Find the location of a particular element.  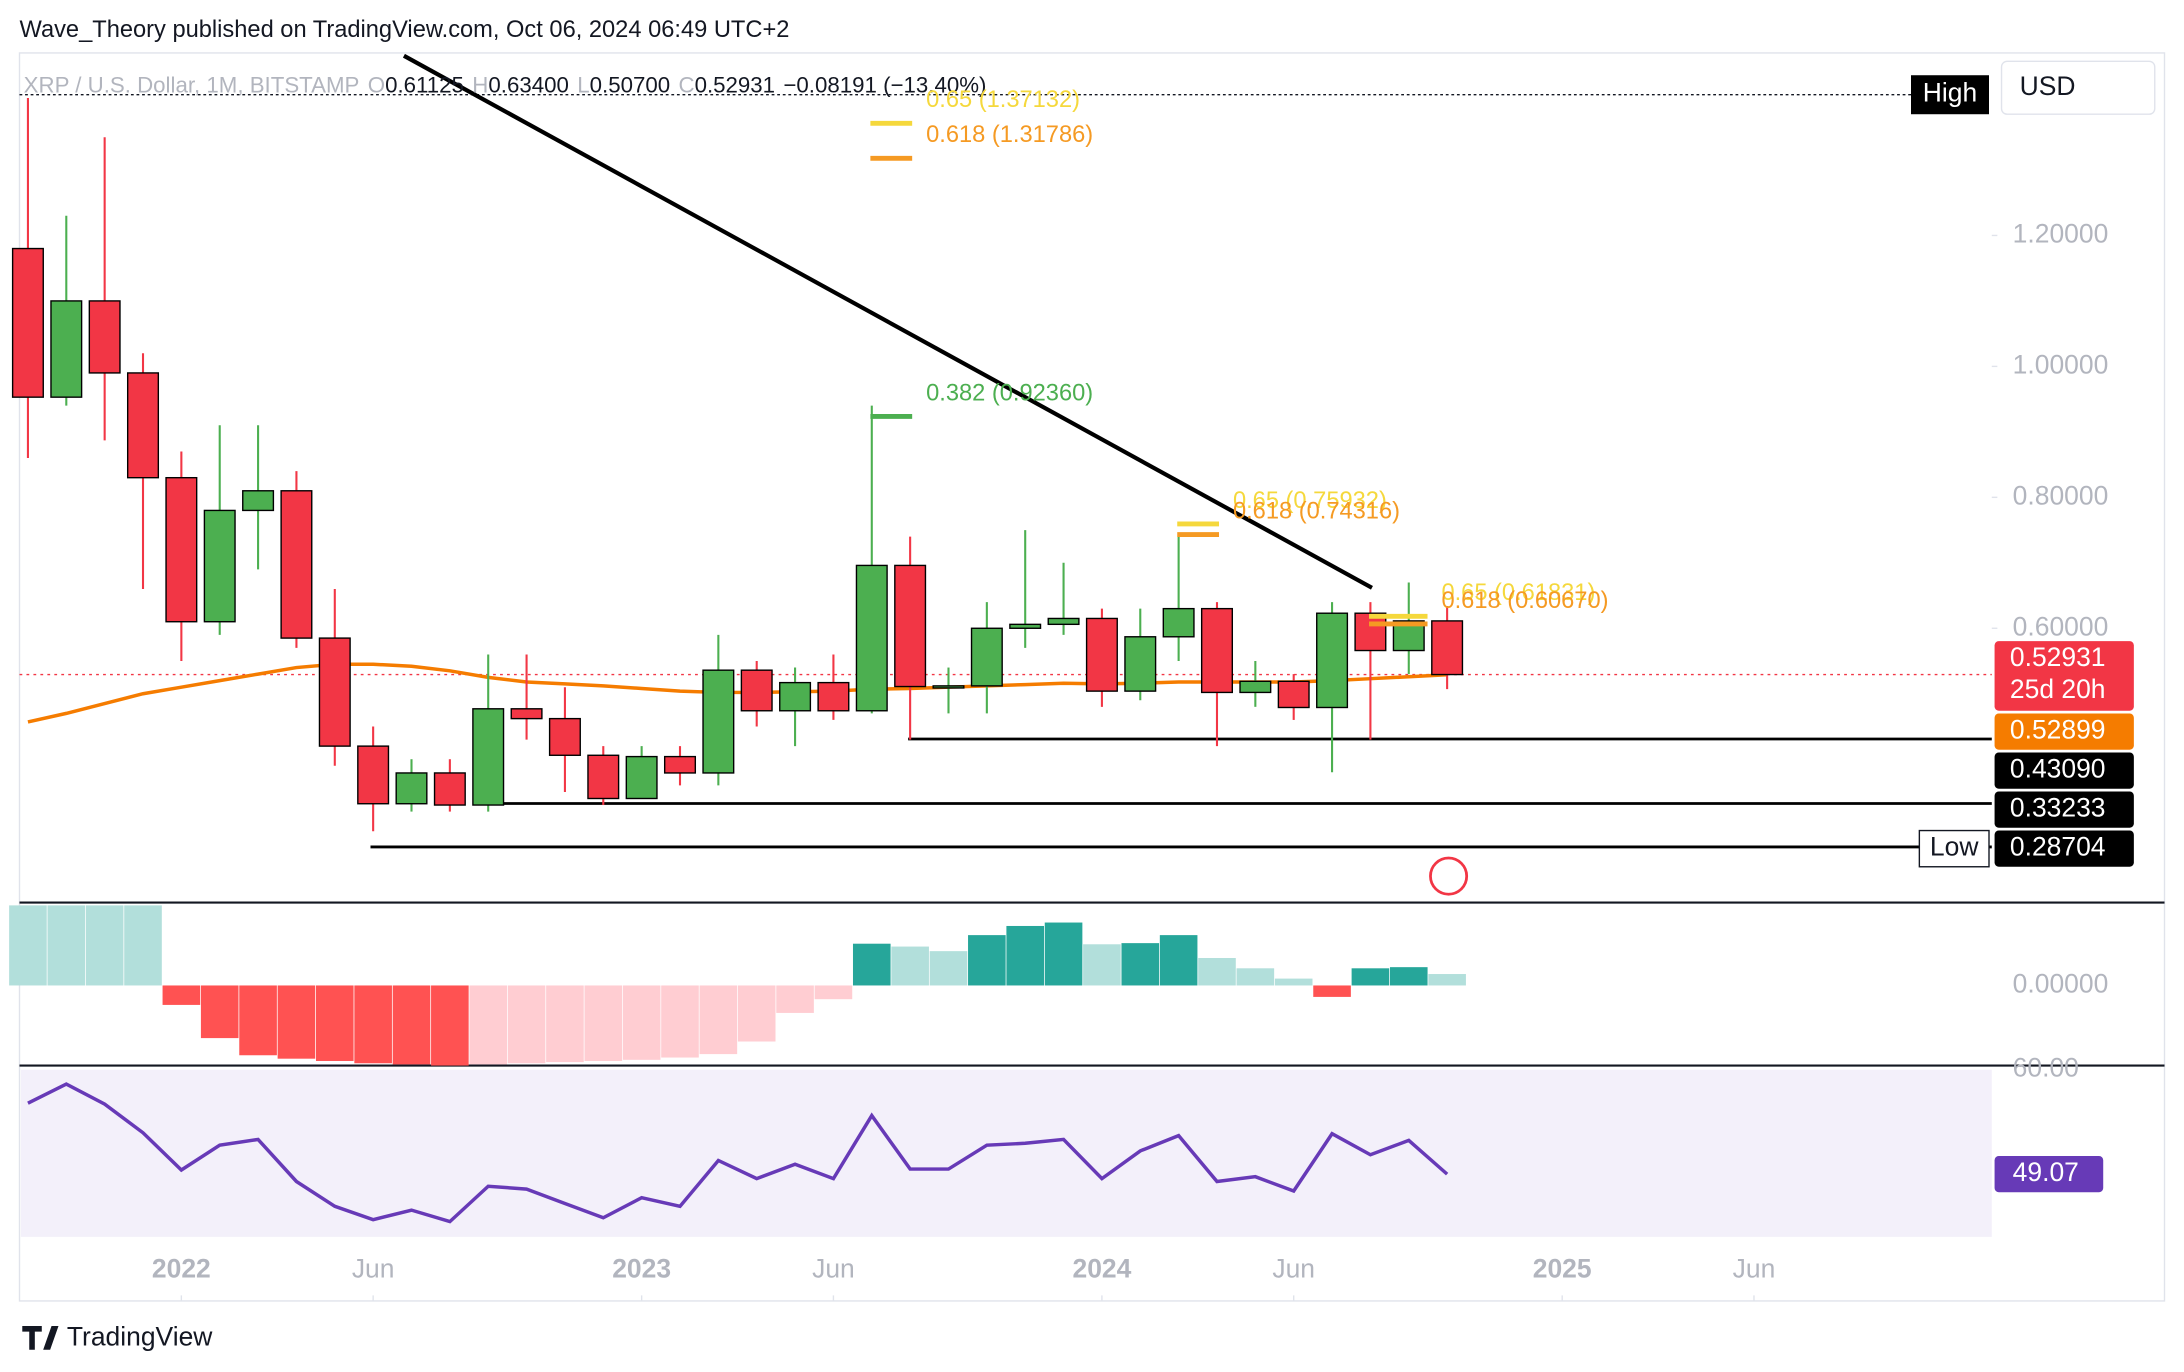

price-badge-label: 0.52899 is located at coordinates (2058, 730).